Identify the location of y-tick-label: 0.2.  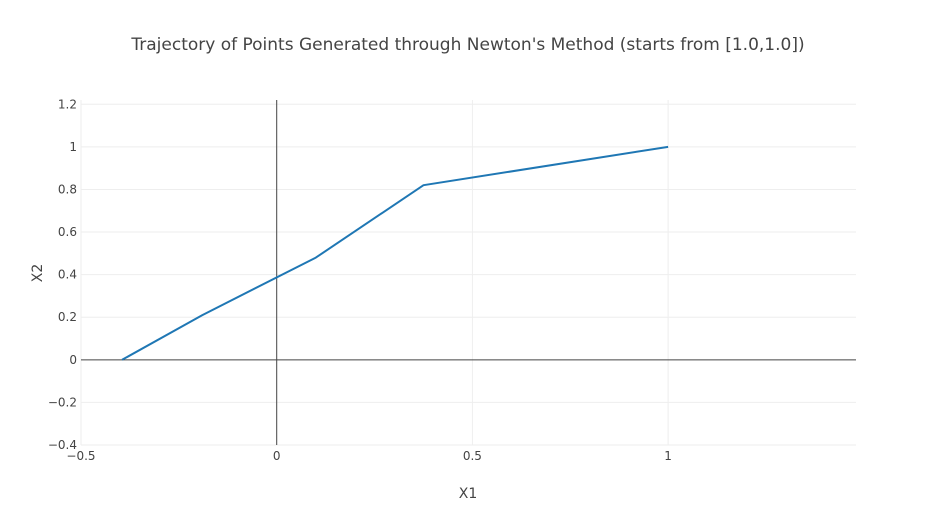
(67, 317).